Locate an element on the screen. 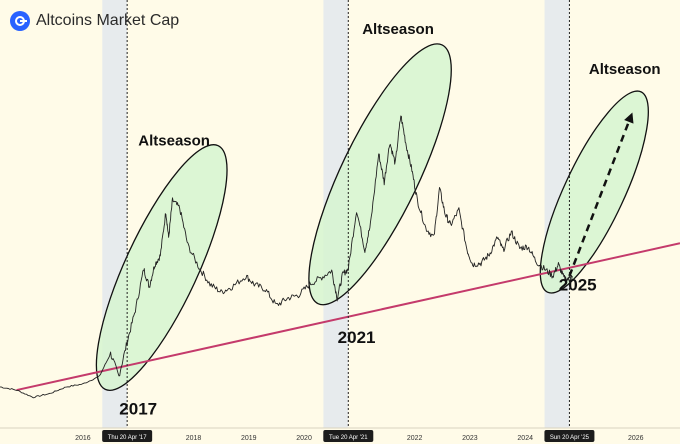 Image resolution: width=680 pixels, height=444 pixels. highlighted-date-2: Tue 20 Apr '21 is located at coordinates (348, 438).